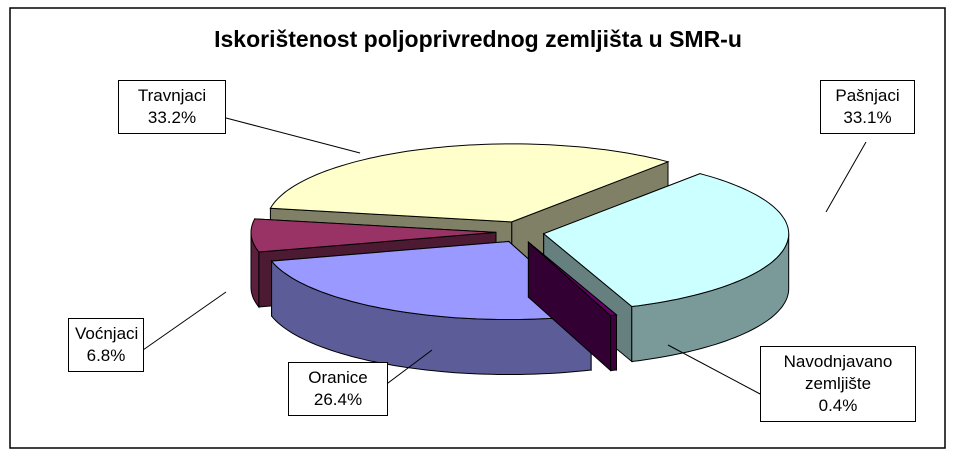  I want to click on value-label: 33.1%, so click(867, 117).